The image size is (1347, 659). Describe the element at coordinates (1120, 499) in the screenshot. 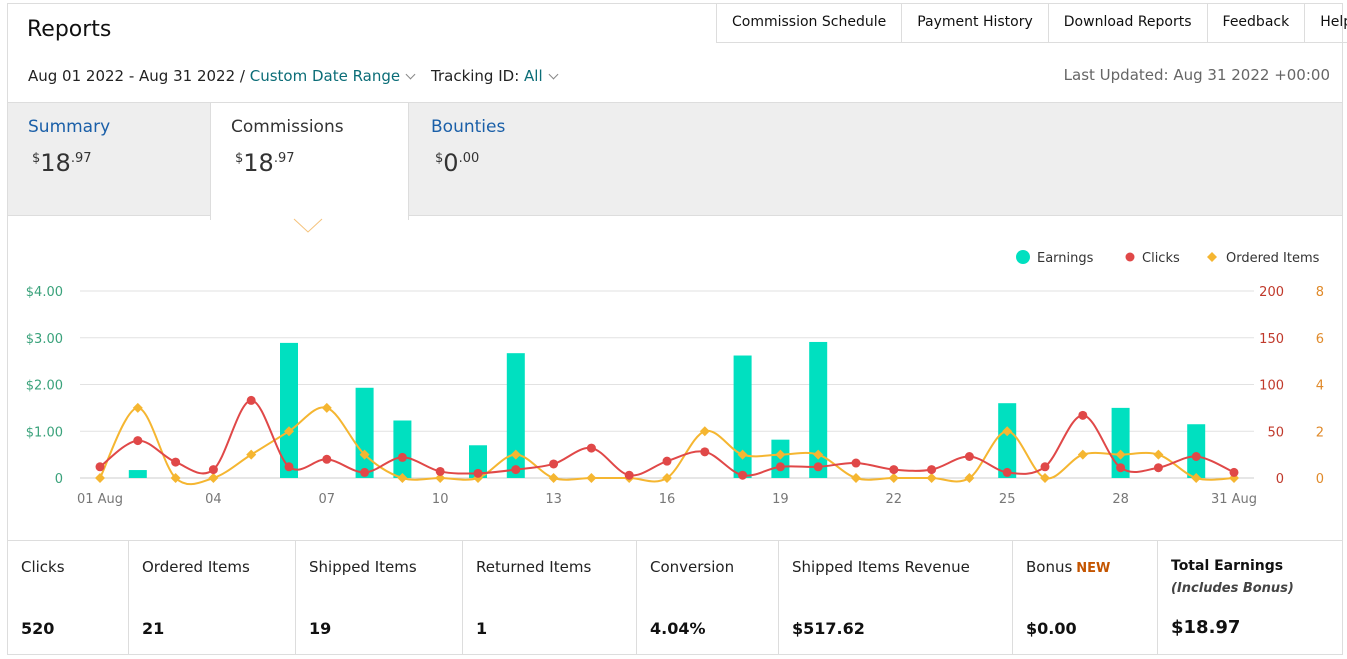

I see `x-tick-label: 28` at that location.